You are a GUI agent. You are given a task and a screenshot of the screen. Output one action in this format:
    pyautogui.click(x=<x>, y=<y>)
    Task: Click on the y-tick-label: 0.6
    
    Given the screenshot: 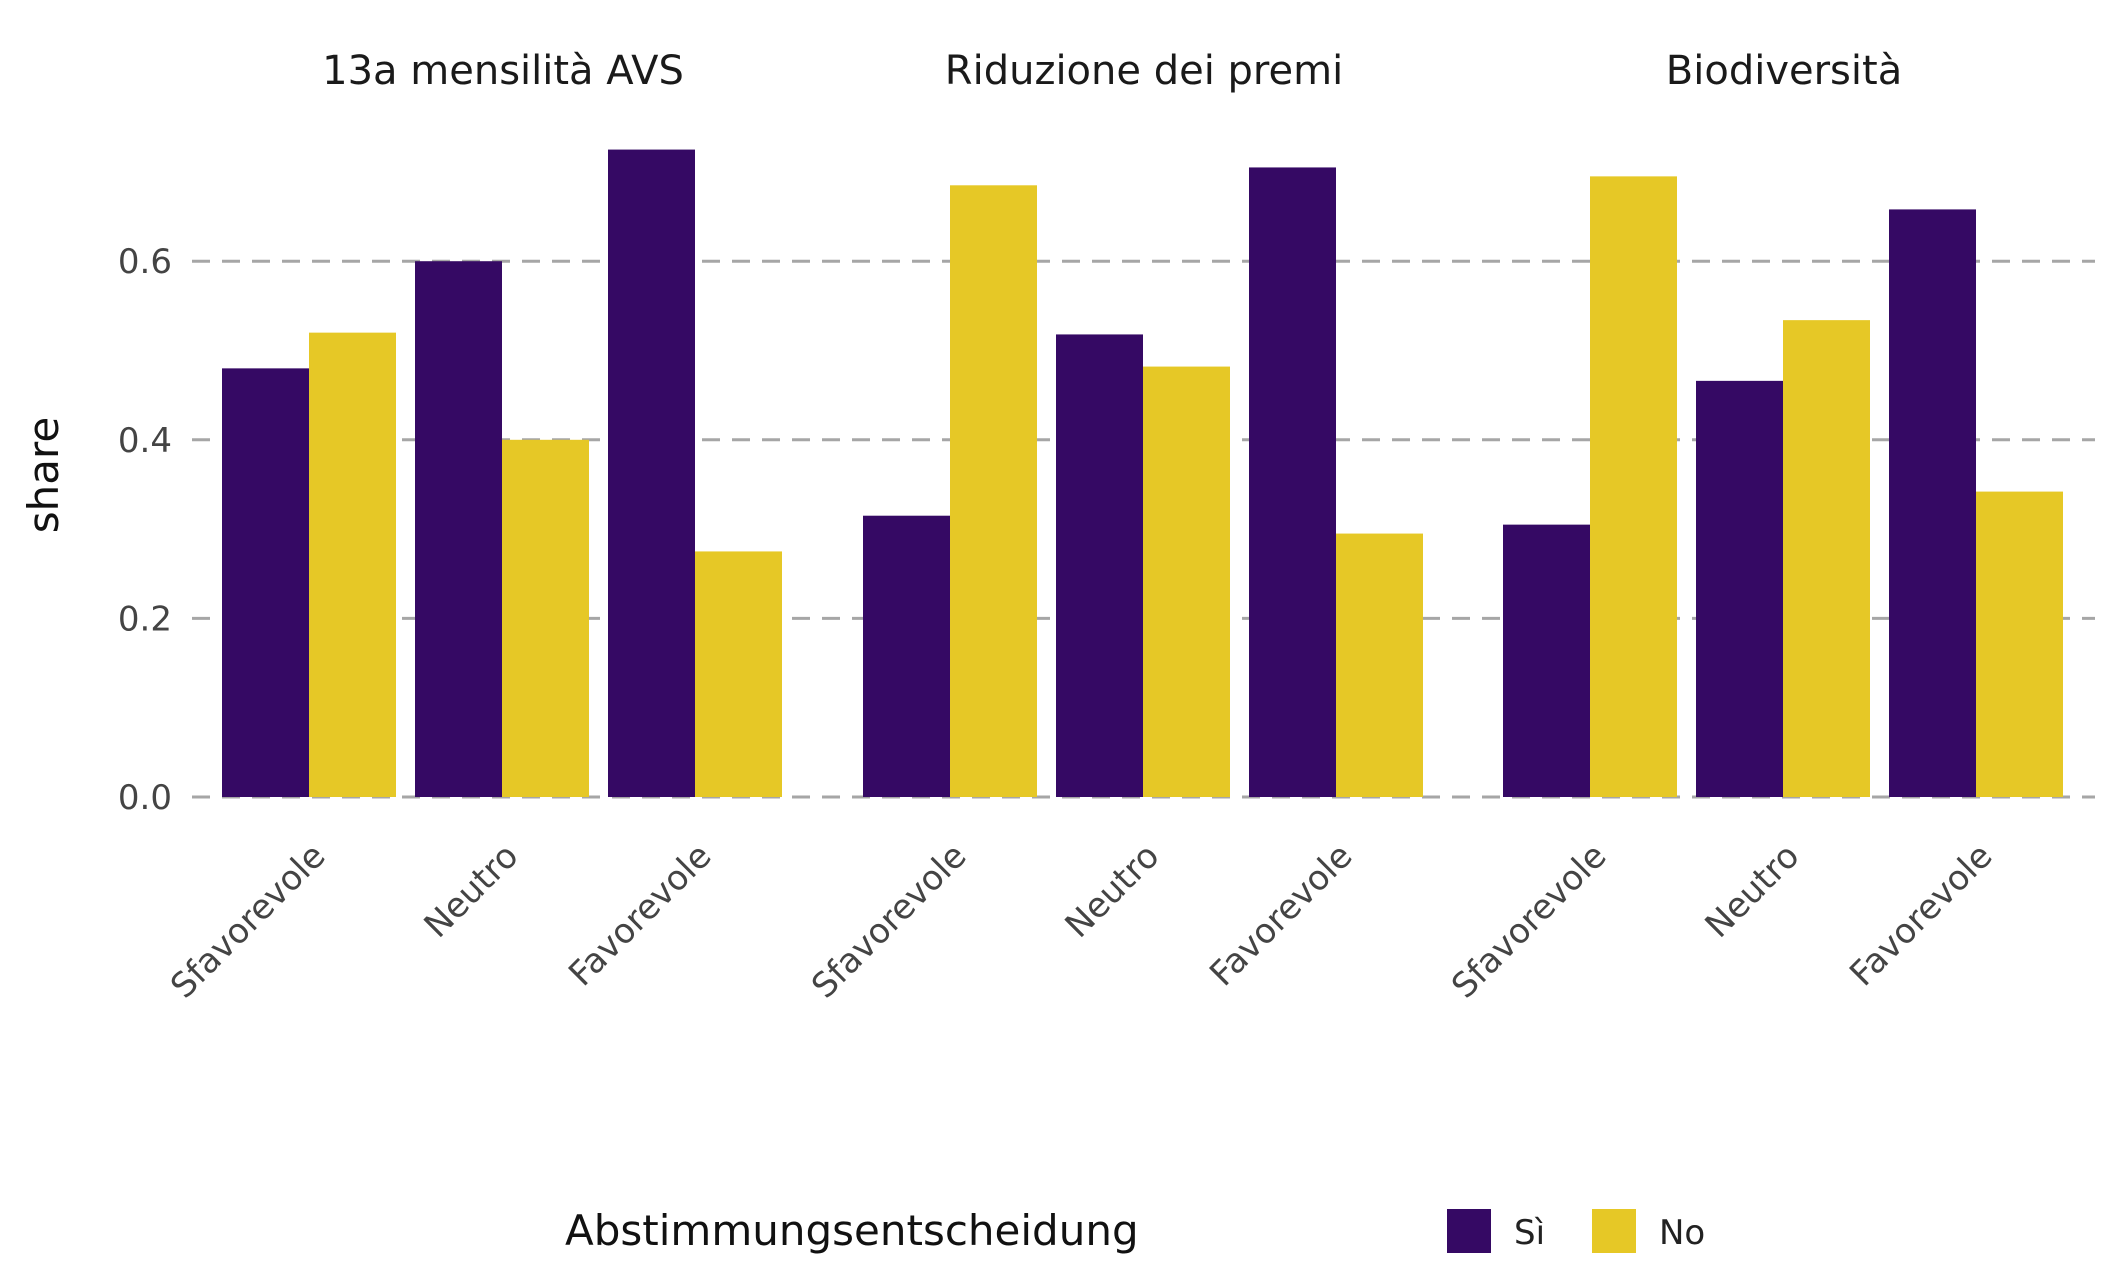 What is the action you would take?
    pyautogui.click(x=145, y=262)
    